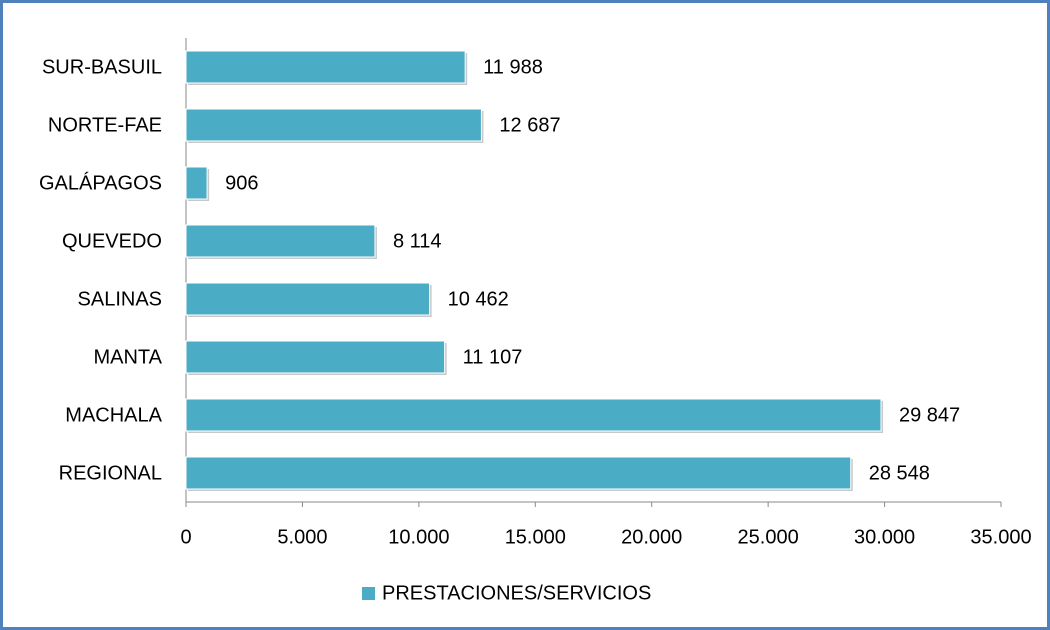 Image resolution: width=1050 pixels, height=630 pixels. I want to click on y-tick-label: MACHALA, so click(113, 415).